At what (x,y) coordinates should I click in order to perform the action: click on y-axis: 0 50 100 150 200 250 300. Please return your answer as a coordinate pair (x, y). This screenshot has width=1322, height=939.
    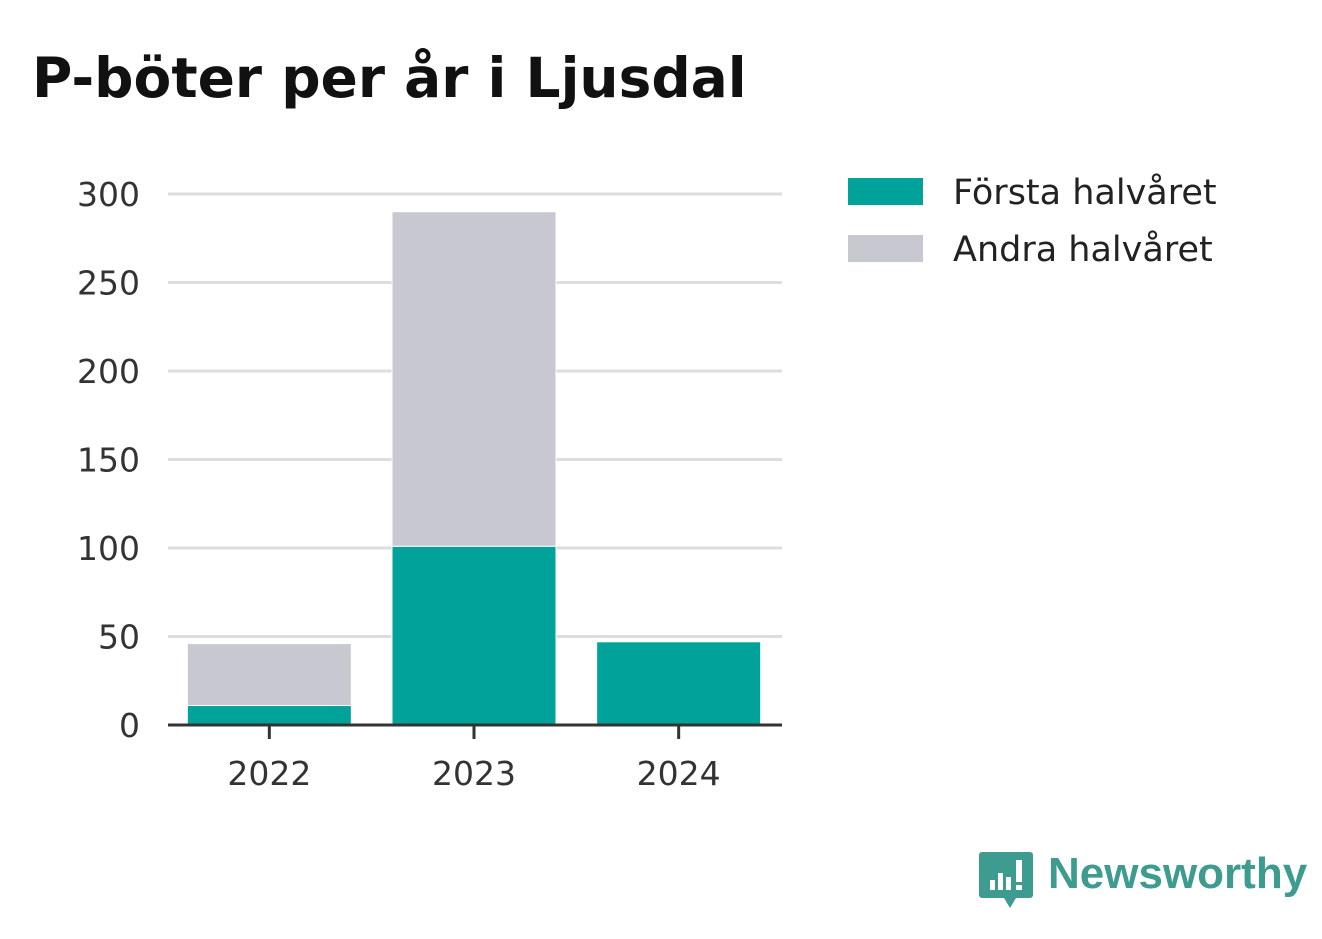
    Looking at the image, I should click on (108, 460).